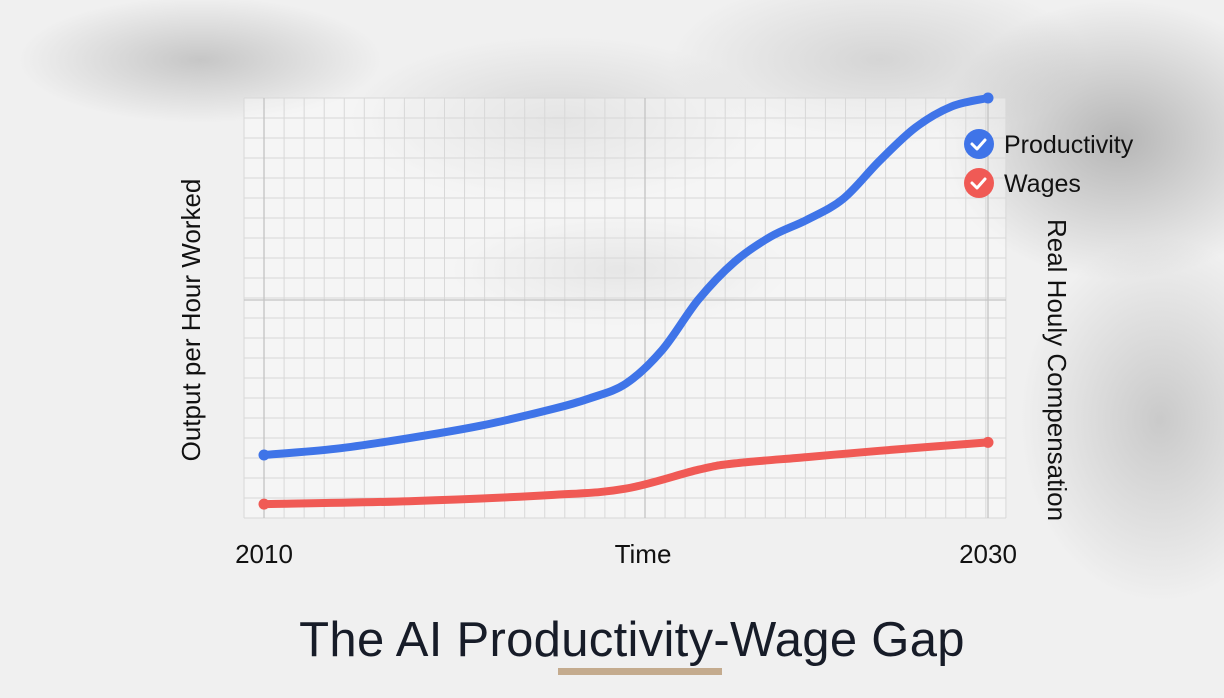 The height and width of the screenshot is (698, 1224). What do you see at coordinates (1049, 163) in the screenshot?
I see `legend: Productivity Wages` at bounding box center [1049, 163].